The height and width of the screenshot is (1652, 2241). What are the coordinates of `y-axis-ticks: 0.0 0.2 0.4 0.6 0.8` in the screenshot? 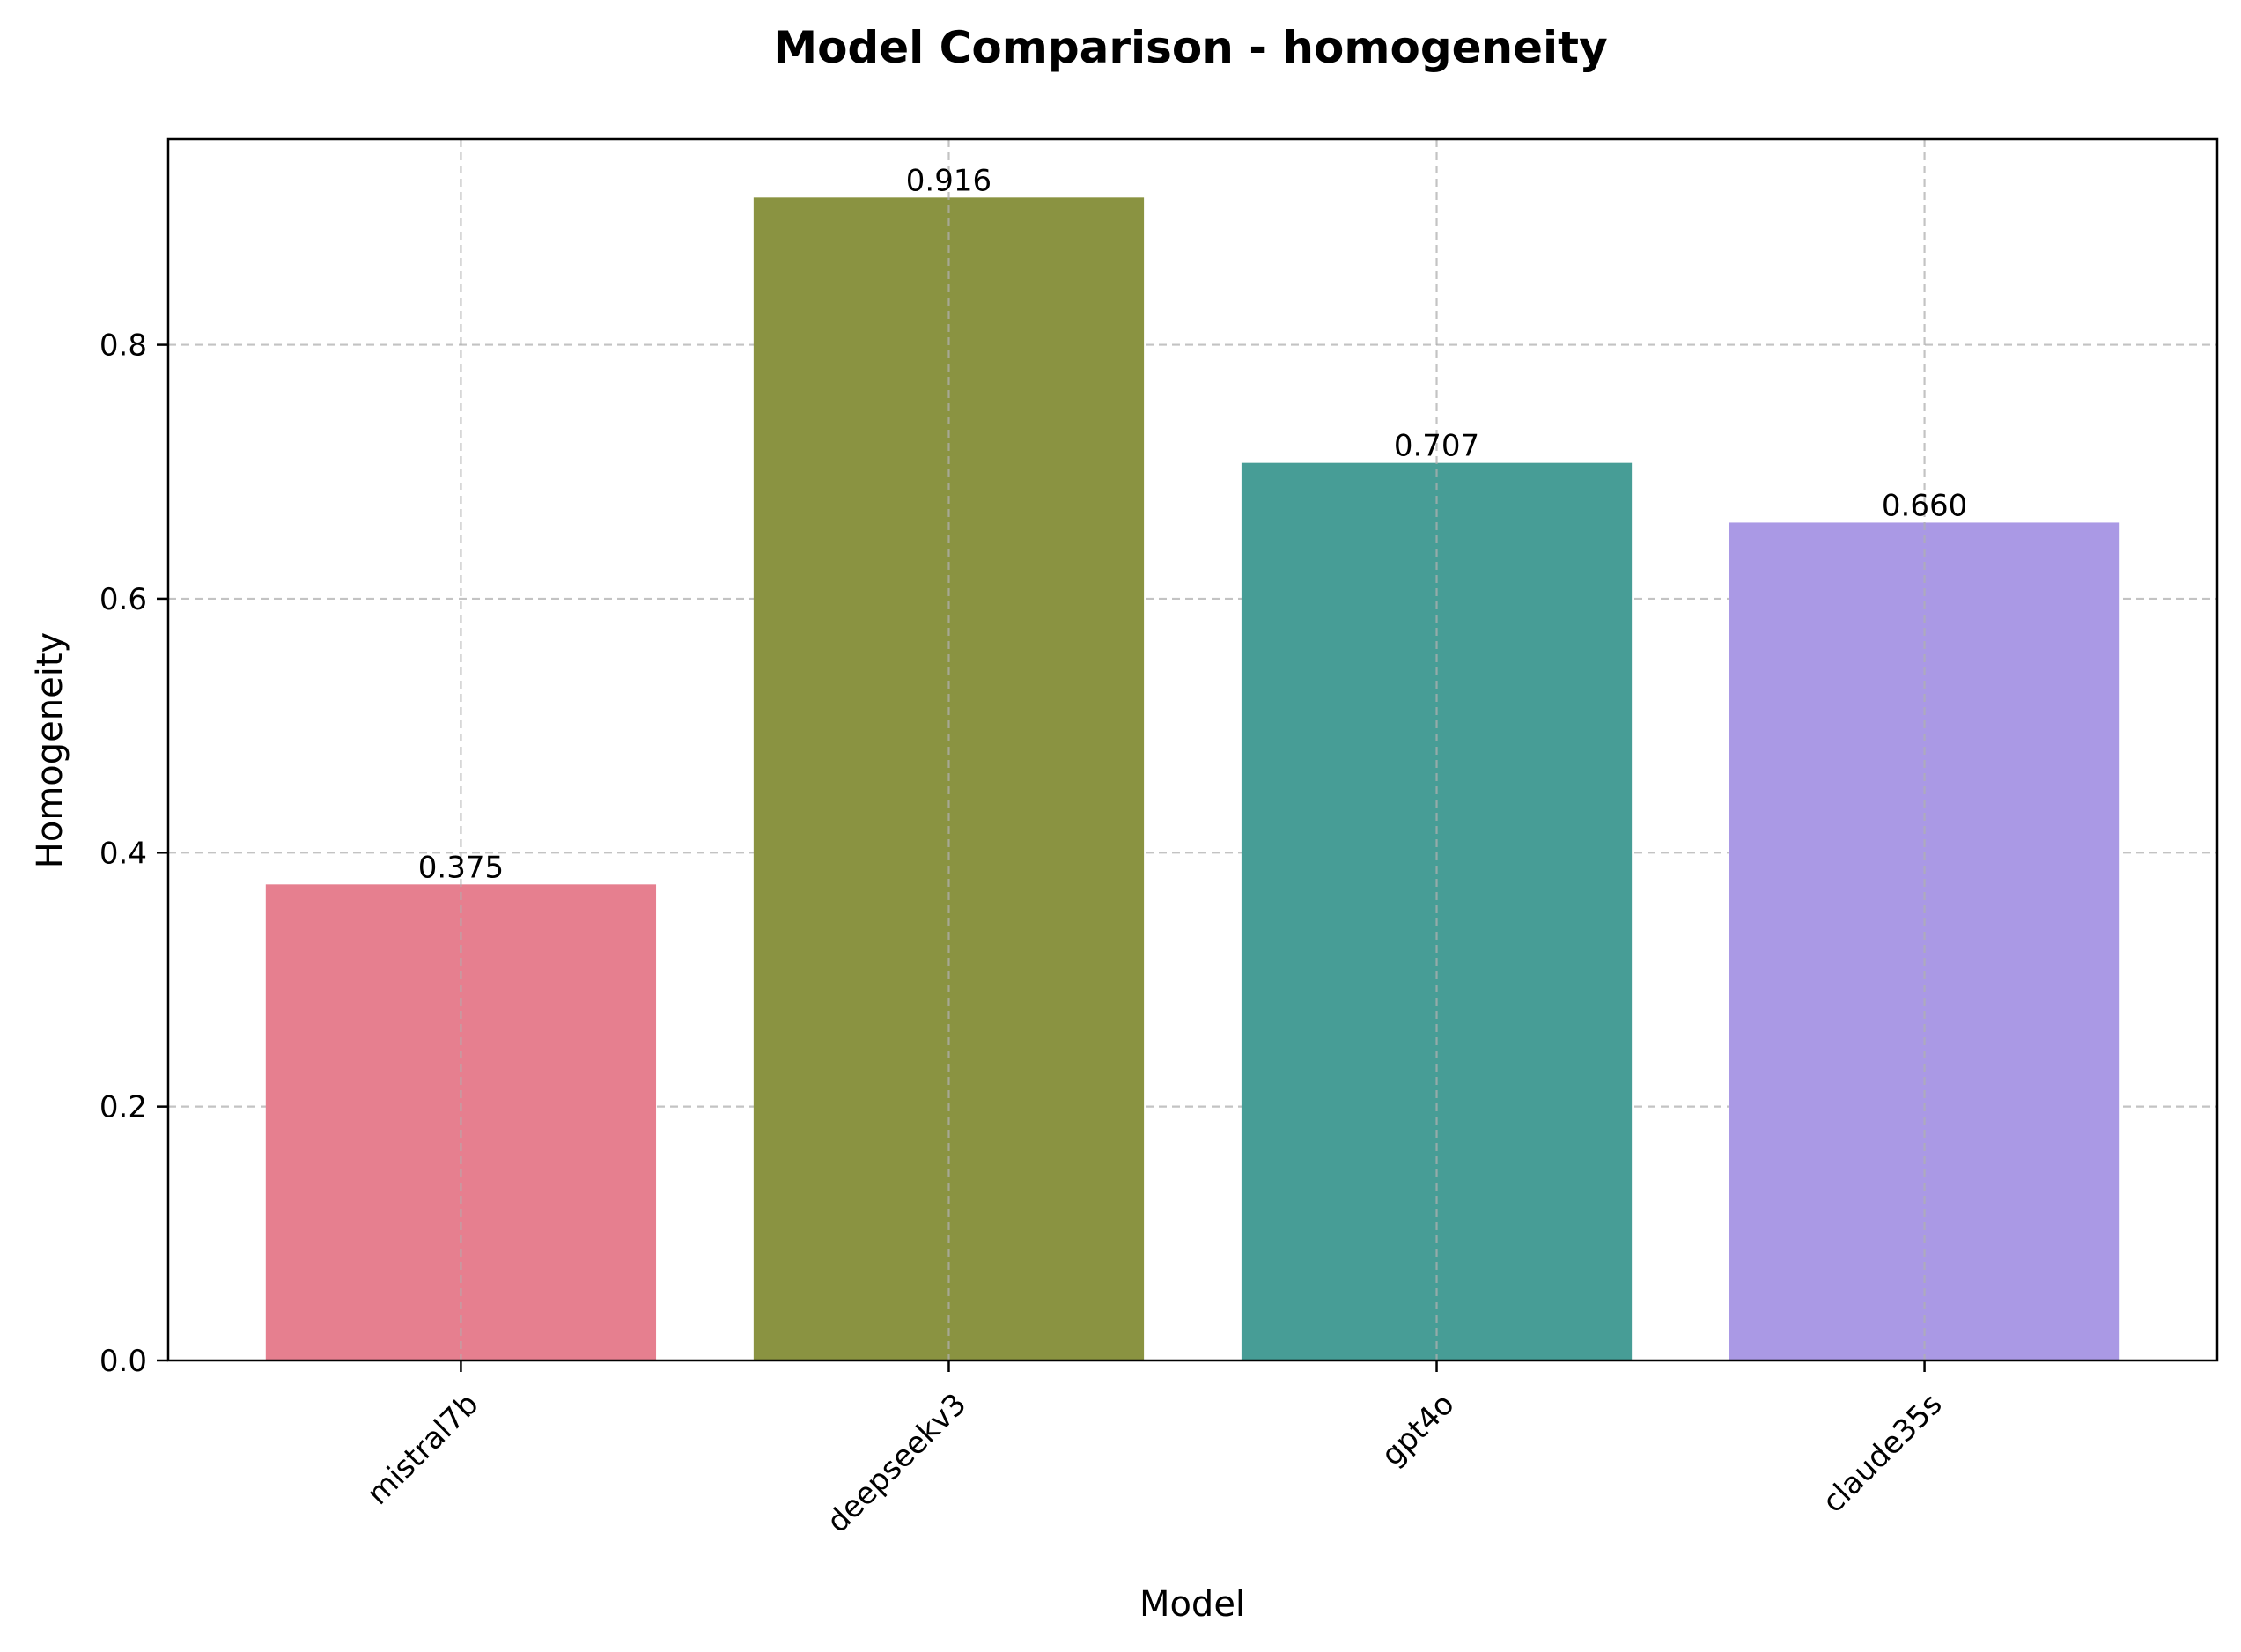 It's located at (134, 854).